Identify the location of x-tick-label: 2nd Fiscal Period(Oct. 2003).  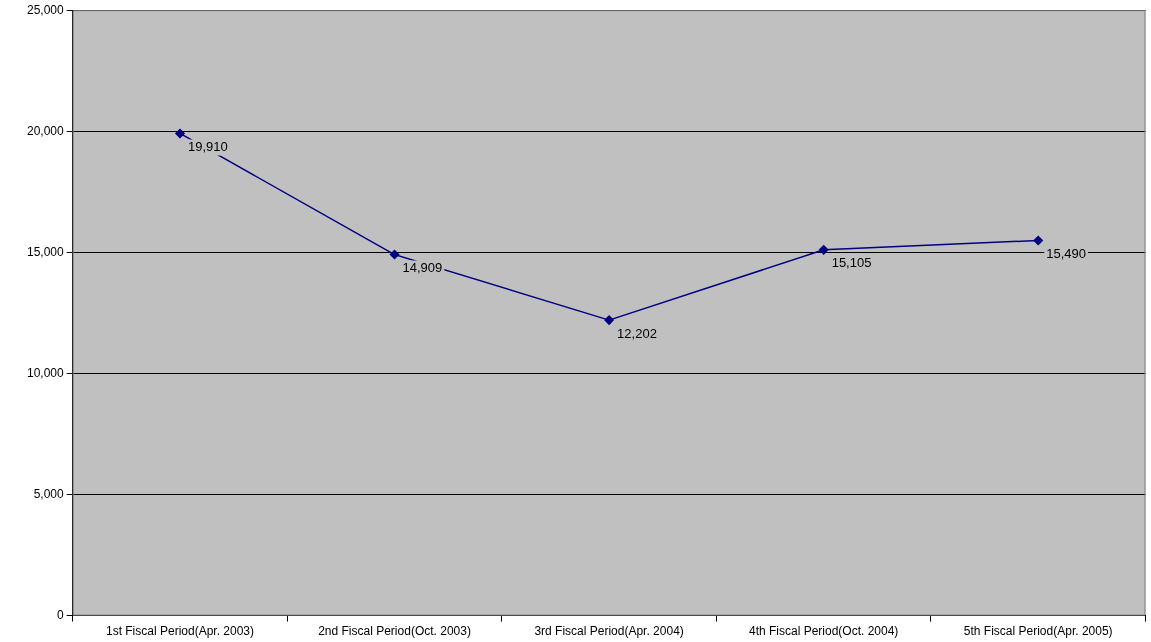
(394, 631).